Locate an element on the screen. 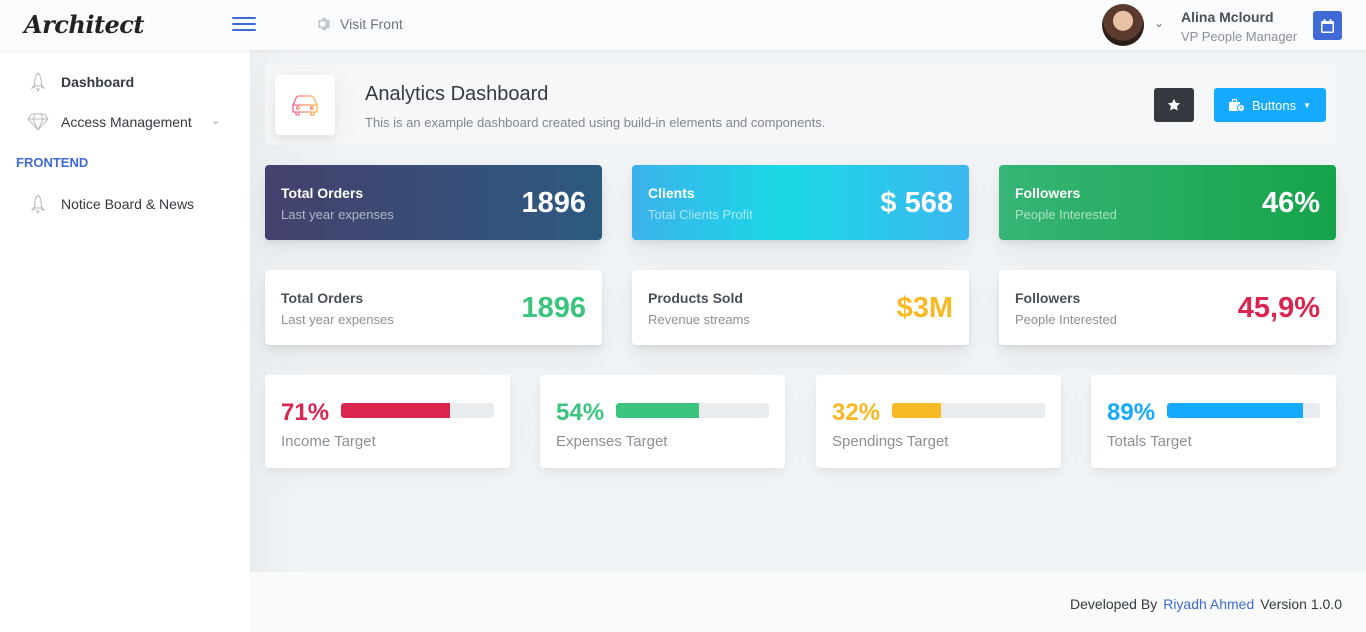 This screenshot has height=632, width=1366. progress-label: Expenses Target is located at coordinates (612, 441).